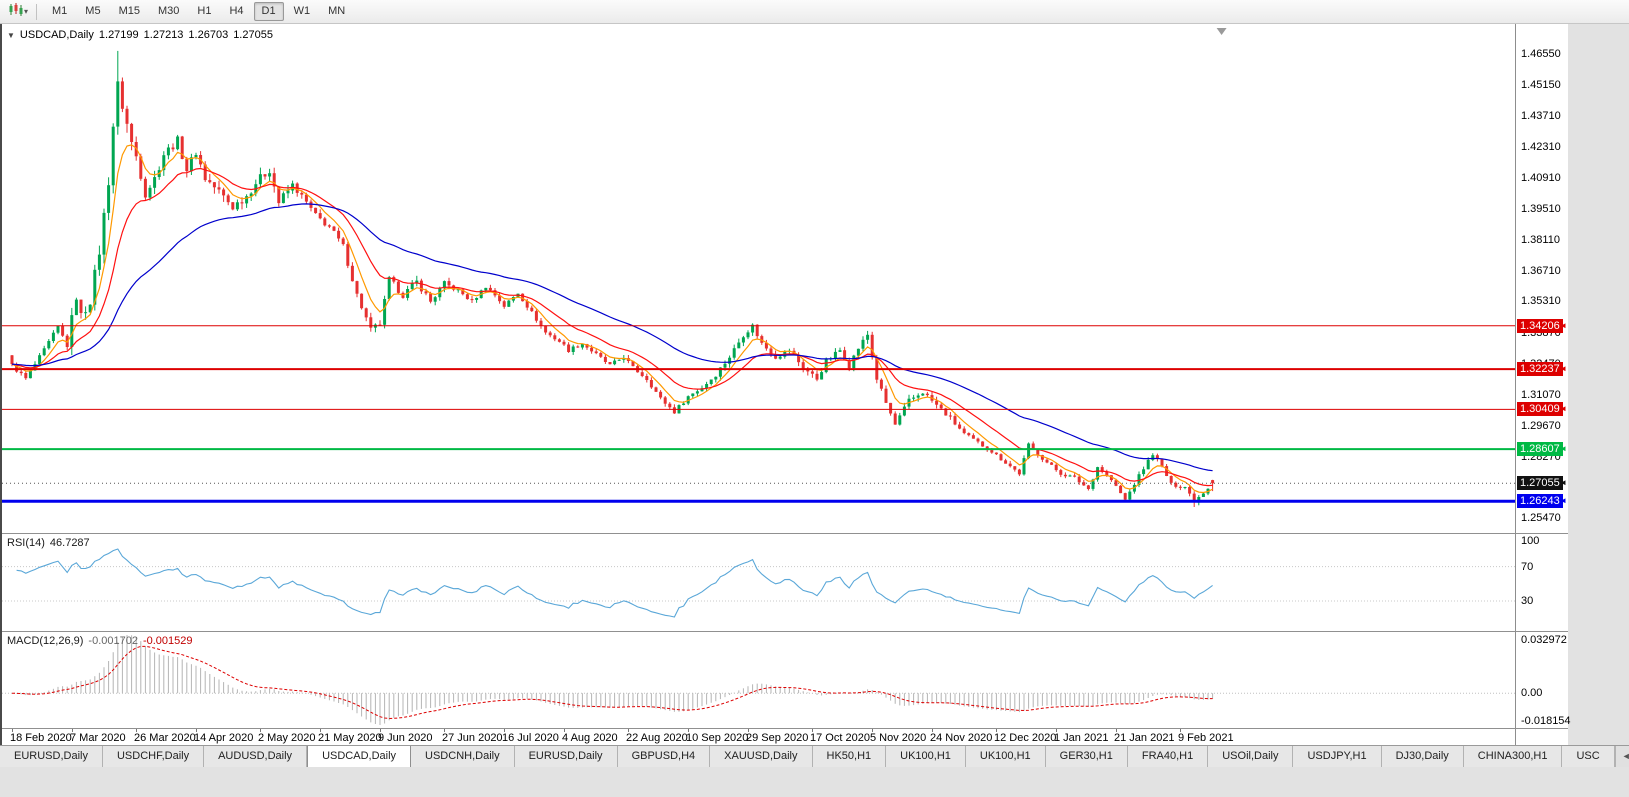 This screenshot has width=1629, height=797. I want to click on rsi-name: RSI(14), so click(26, 543).